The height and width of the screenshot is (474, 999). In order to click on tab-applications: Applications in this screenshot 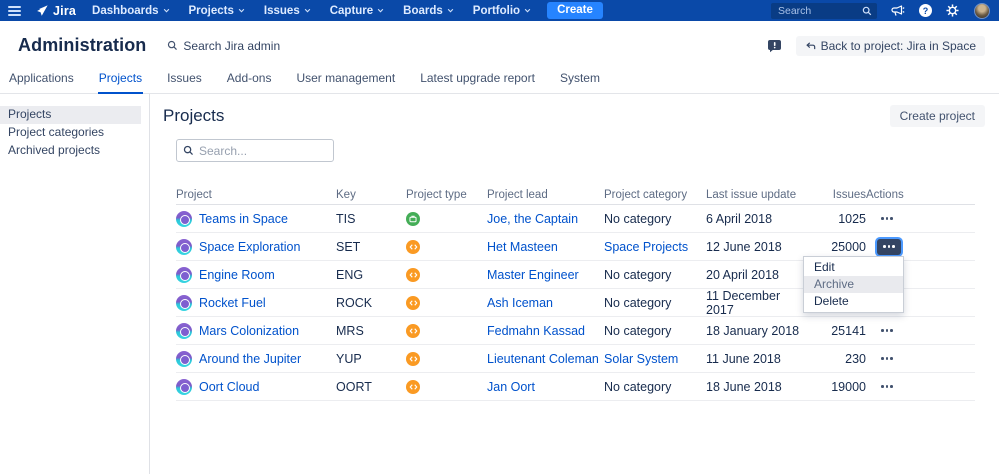, I will do `click(41, 78)`.